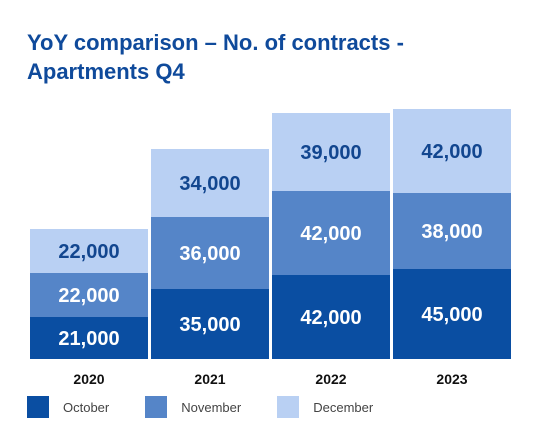 The height and width of the screenshot is (432, 536). Describe the element at coordinates (156, 407) in the screenshot. I see `legend-swatch-november` at that location.